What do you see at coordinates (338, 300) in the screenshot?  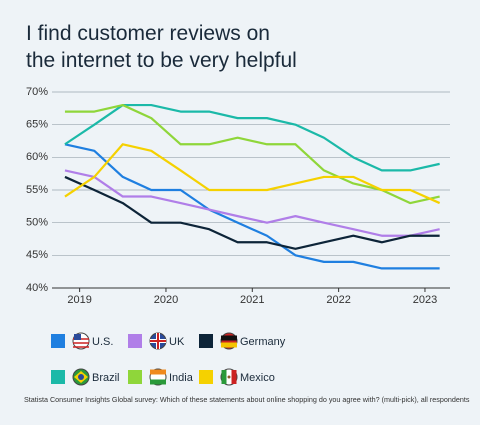 I see `x-tick-label: 2022` at bounding box center [338, 300].